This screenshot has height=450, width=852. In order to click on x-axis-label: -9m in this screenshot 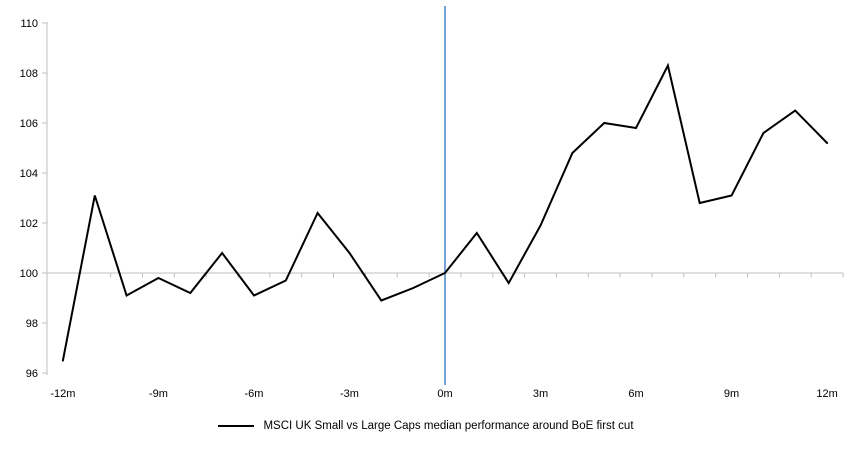, I will do `click(158, 394)`.